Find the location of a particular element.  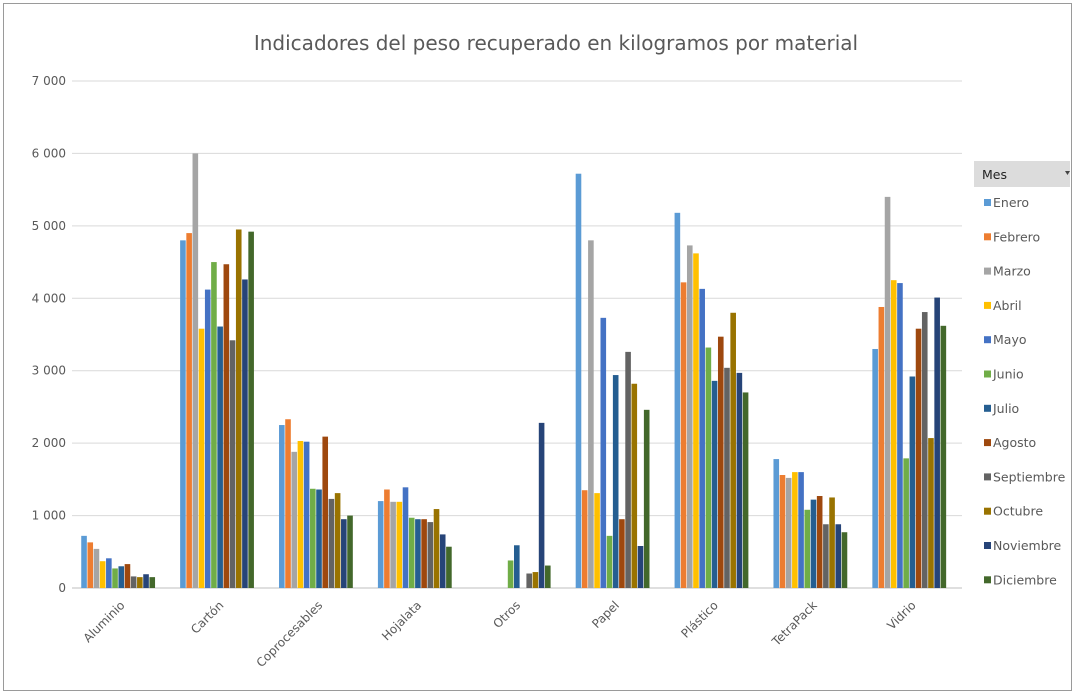

legend-label: Agosto is located at coordinates (1014, 442).